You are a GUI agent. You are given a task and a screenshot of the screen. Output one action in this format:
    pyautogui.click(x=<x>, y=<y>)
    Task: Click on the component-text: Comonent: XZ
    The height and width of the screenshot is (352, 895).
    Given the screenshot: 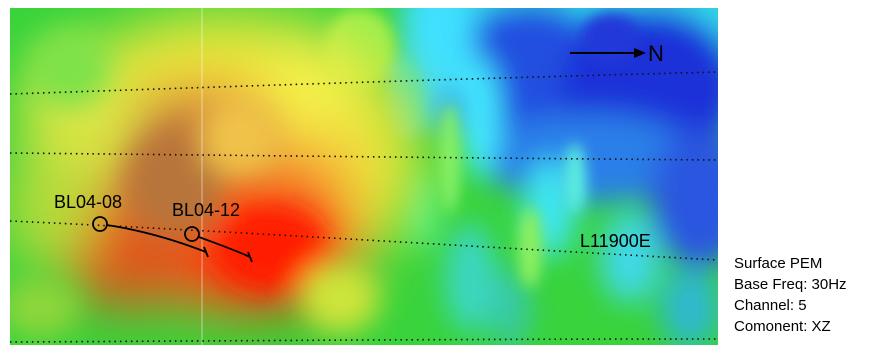 What is the action you would take?
    pyautogui.click(x=782, y=326)
    